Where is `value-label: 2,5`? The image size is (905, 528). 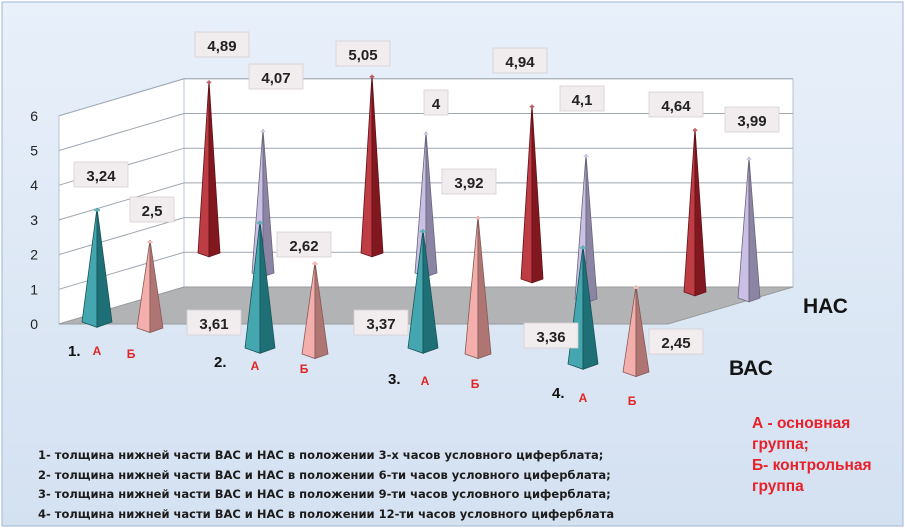 value-label: 2,5 is located at coordinates (152, 211).